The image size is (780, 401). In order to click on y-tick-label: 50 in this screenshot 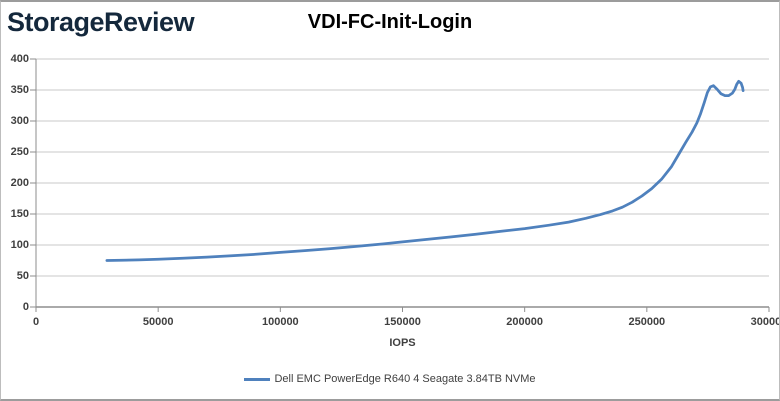, I will do `click(22, 276)`.